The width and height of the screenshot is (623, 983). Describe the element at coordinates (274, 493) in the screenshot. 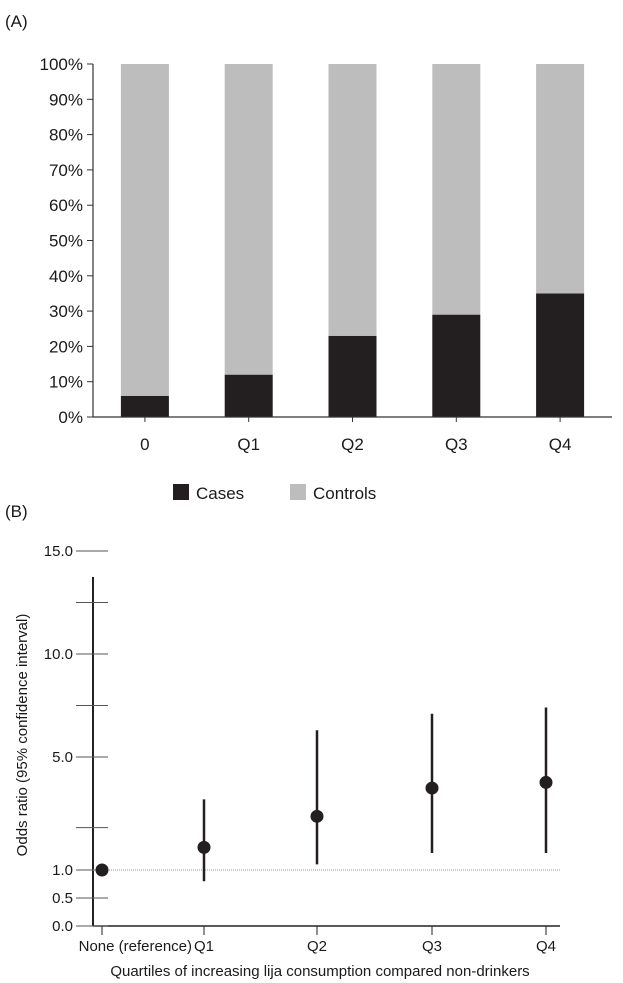

I see `panel-a-legend: Cases Controls` at that location.